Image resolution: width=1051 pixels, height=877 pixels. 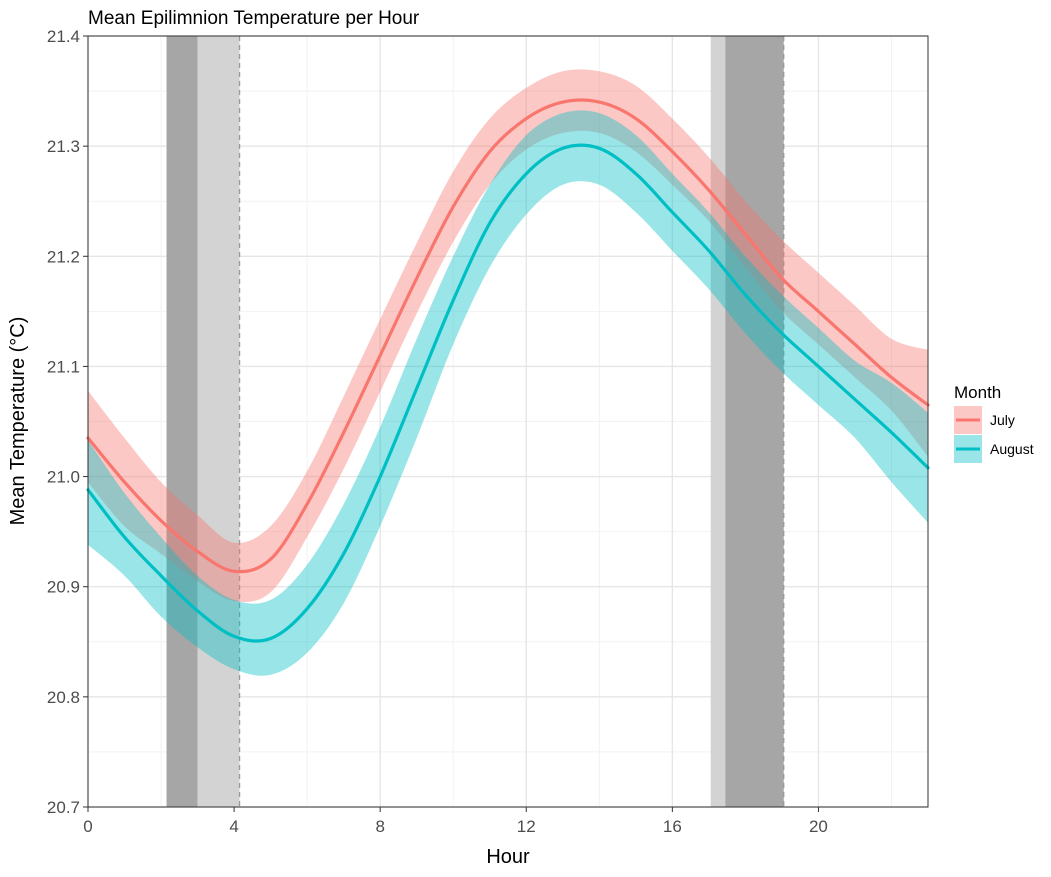 I want to click on y-tick-label: 21.0, so click(x=63, y=477).